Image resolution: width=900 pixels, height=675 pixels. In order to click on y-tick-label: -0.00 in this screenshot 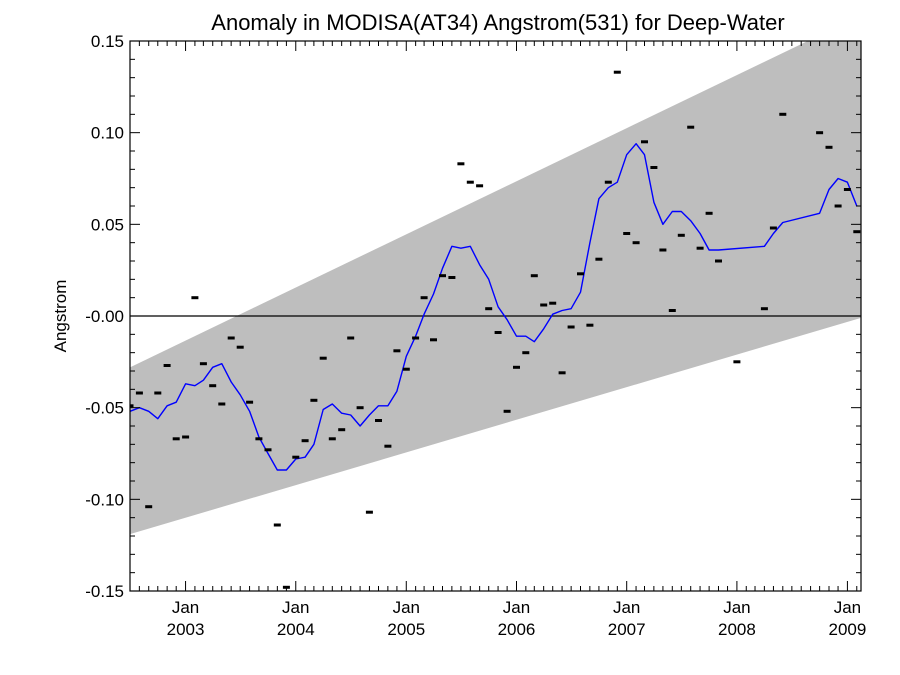, I will do `click(104, 316)`.